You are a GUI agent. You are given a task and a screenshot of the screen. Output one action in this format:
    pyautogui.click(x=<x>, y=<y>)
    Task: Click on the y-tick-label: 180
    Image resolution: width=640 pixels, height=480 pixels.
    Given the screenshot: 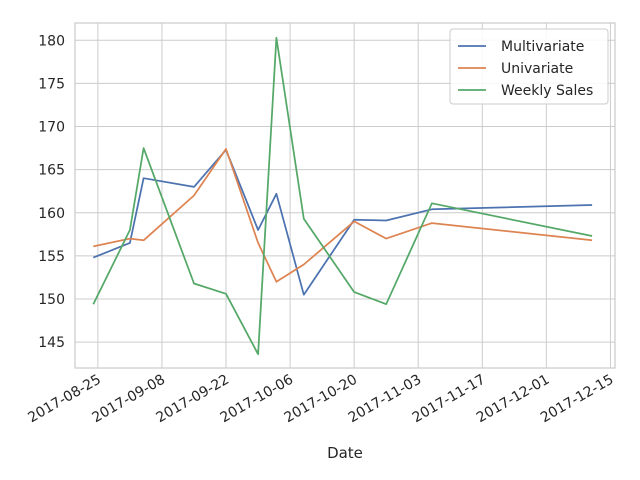 What is the action you would take?
    pyautogui.click(x=51, y=41)
    